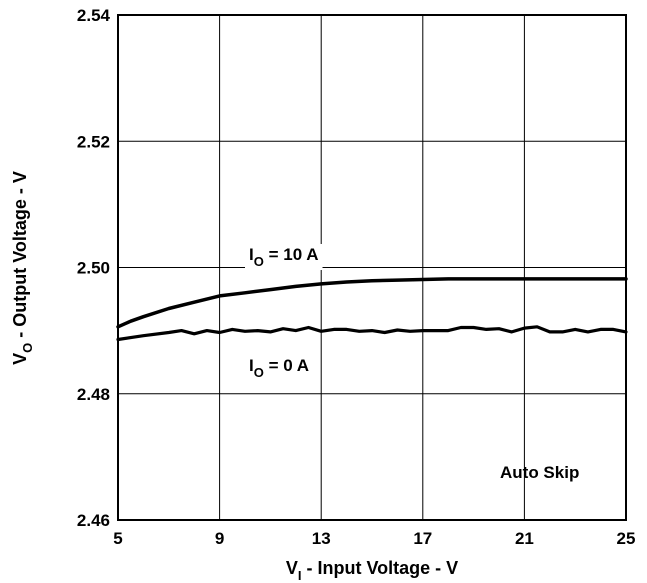 This screenshot has height=583, width=647. I want to click on series-label-10a-background, so click(284, 257).